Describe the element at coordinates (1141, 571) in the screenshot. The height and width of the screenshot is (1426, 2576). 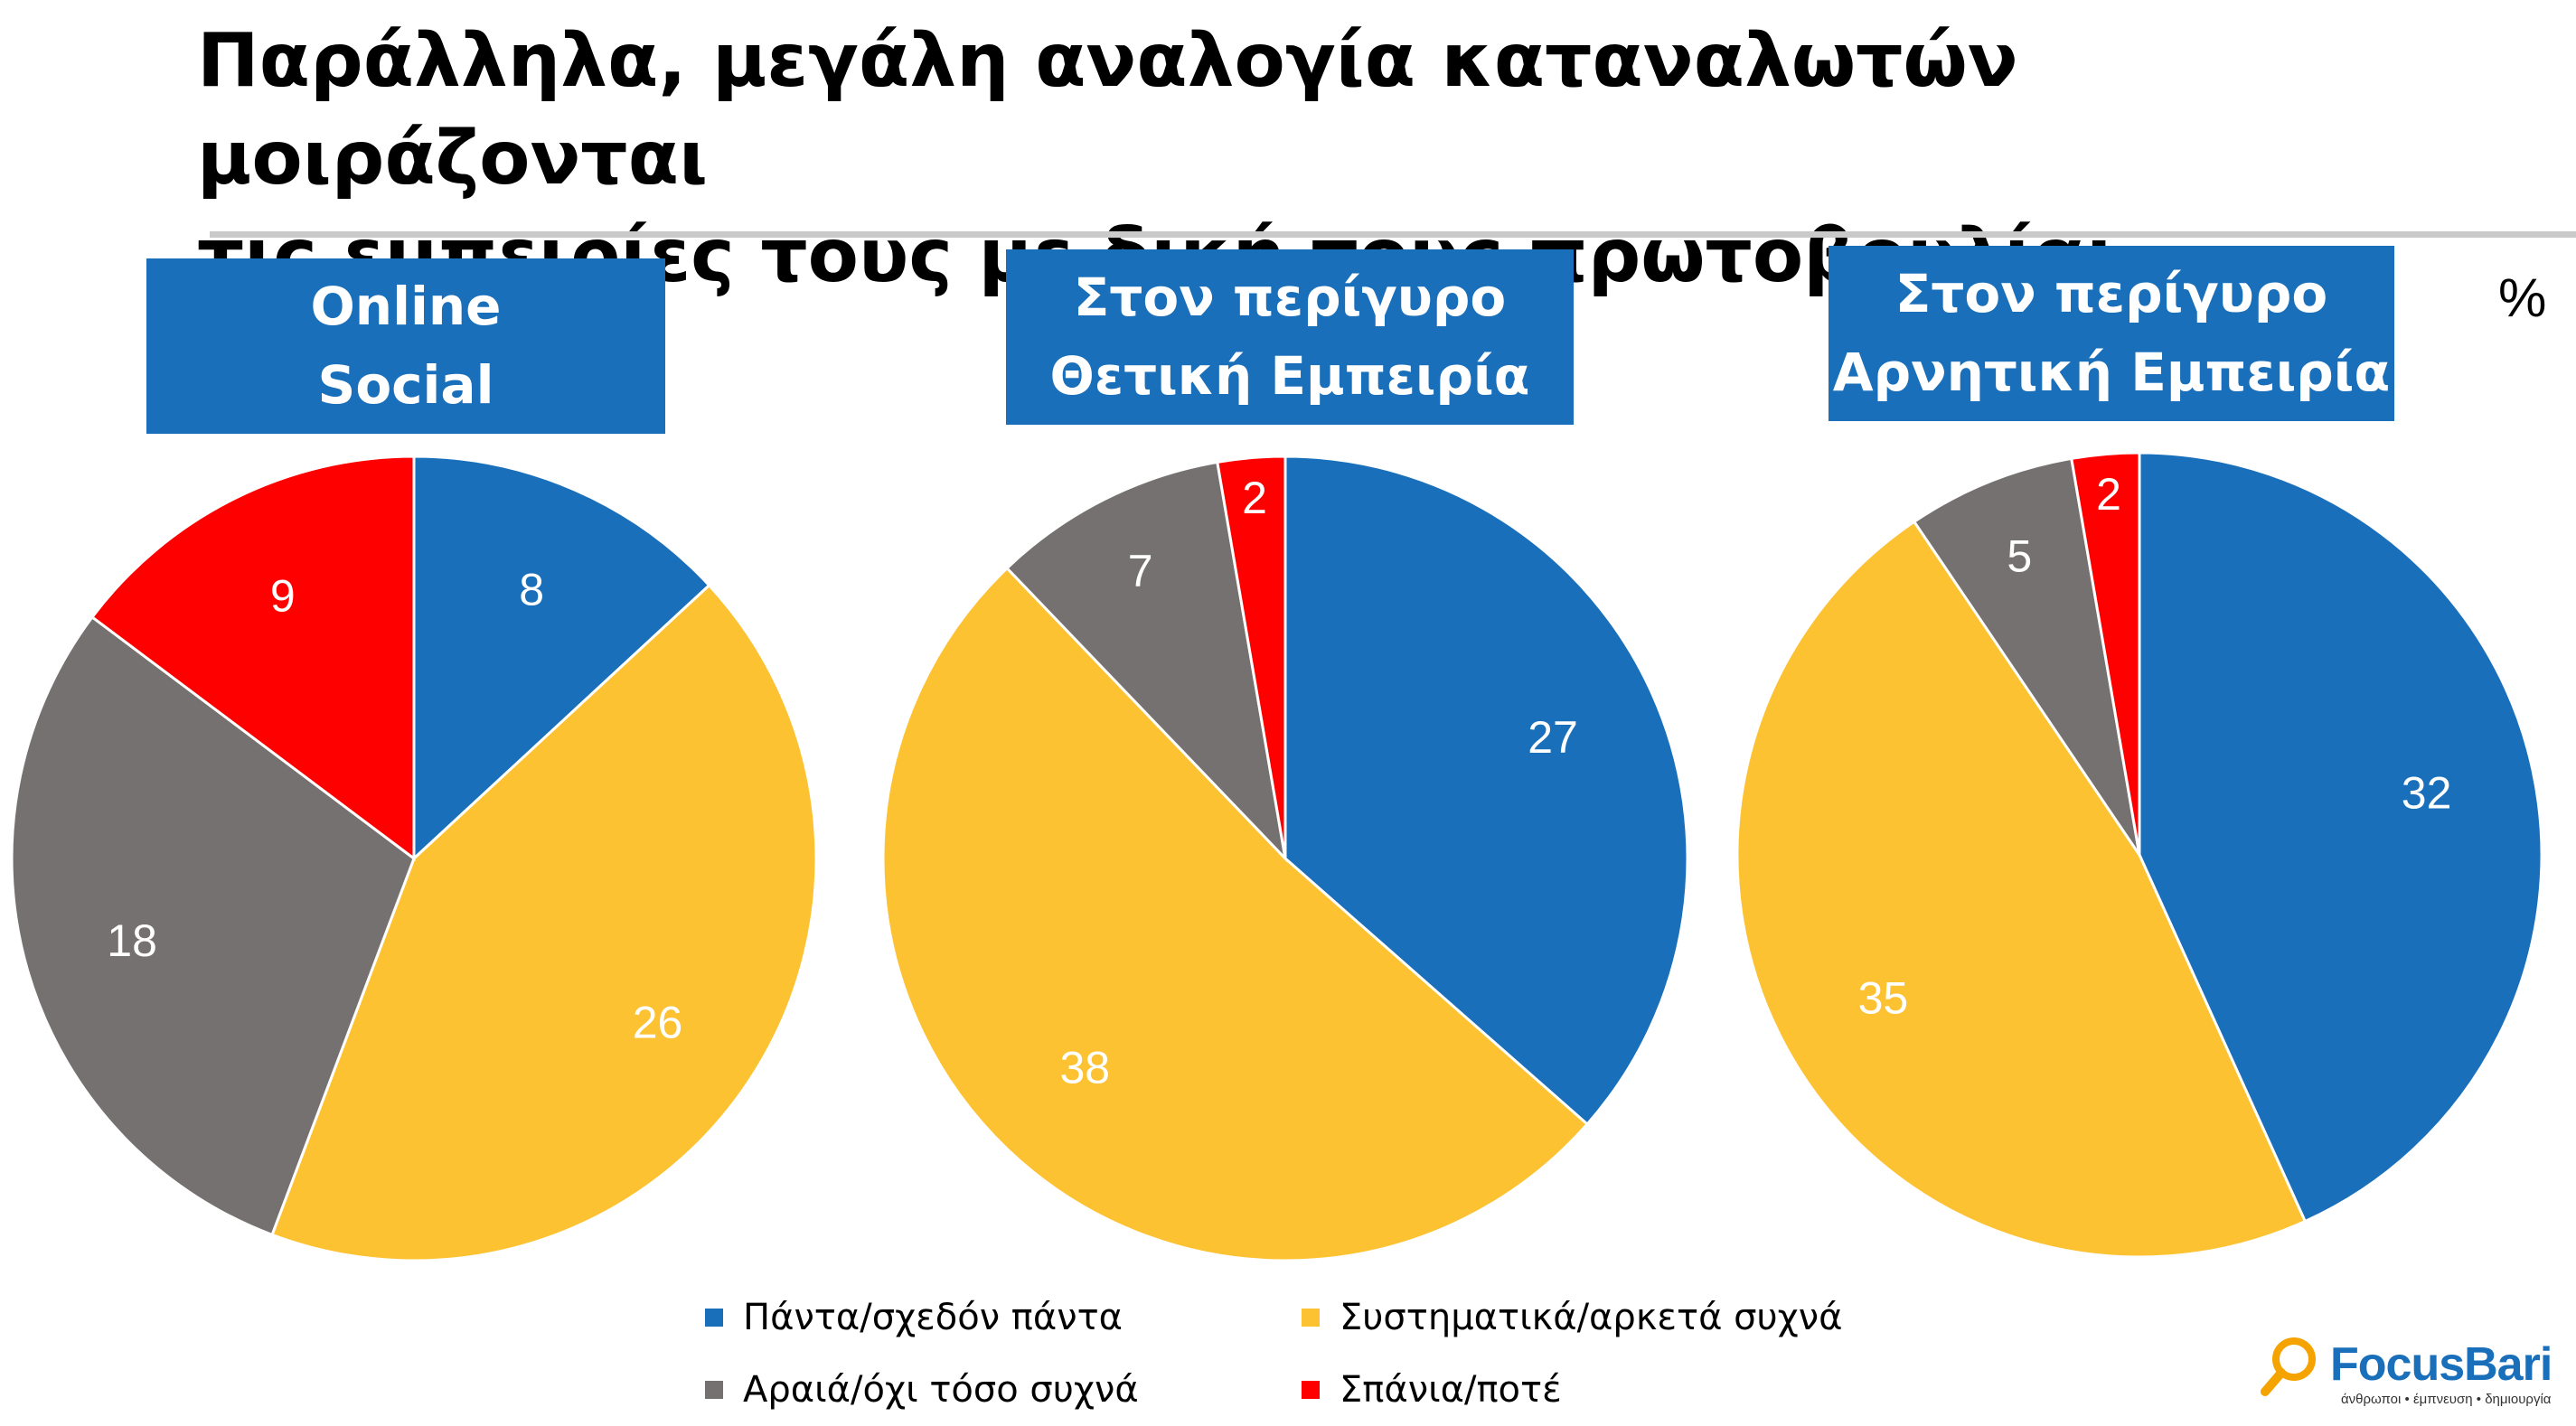
I see `pie-2-data-label-3: 7` at that location.